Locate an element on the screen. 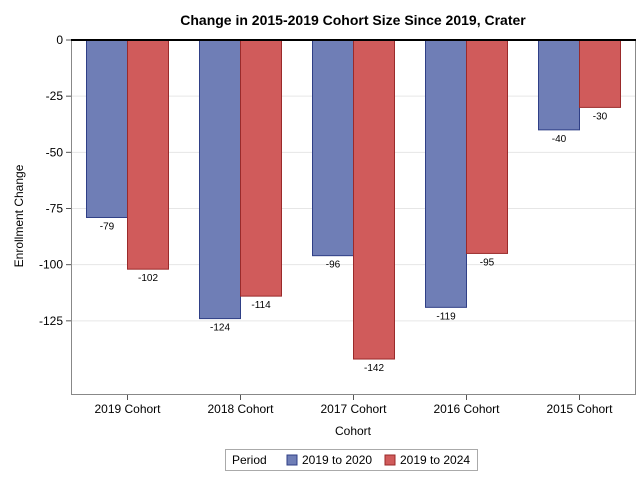 Image resolution: width=640 pixels, height=480 pixels. data-label: -119 is located at coordinates (446, 316).